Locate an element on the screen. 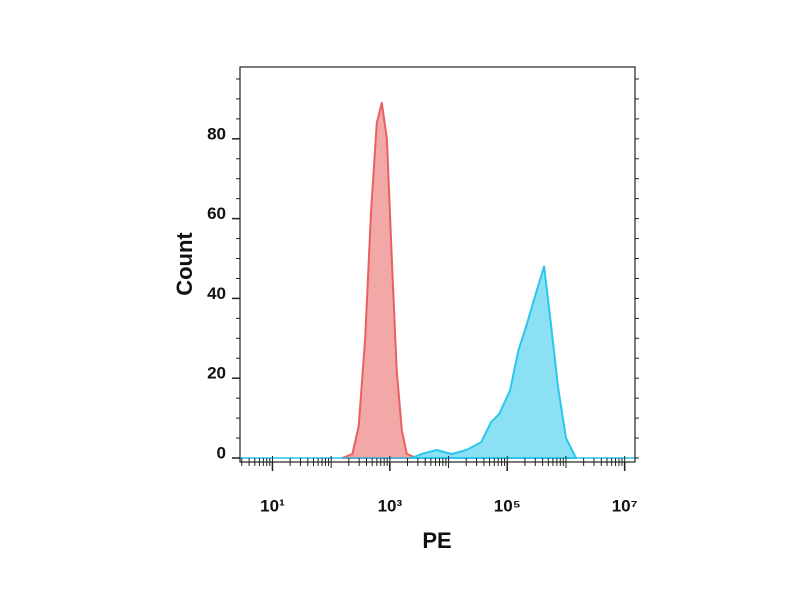 This screenshot has height=600, width=800. y-tick-label: 0 is located at coordinates (221, 452).